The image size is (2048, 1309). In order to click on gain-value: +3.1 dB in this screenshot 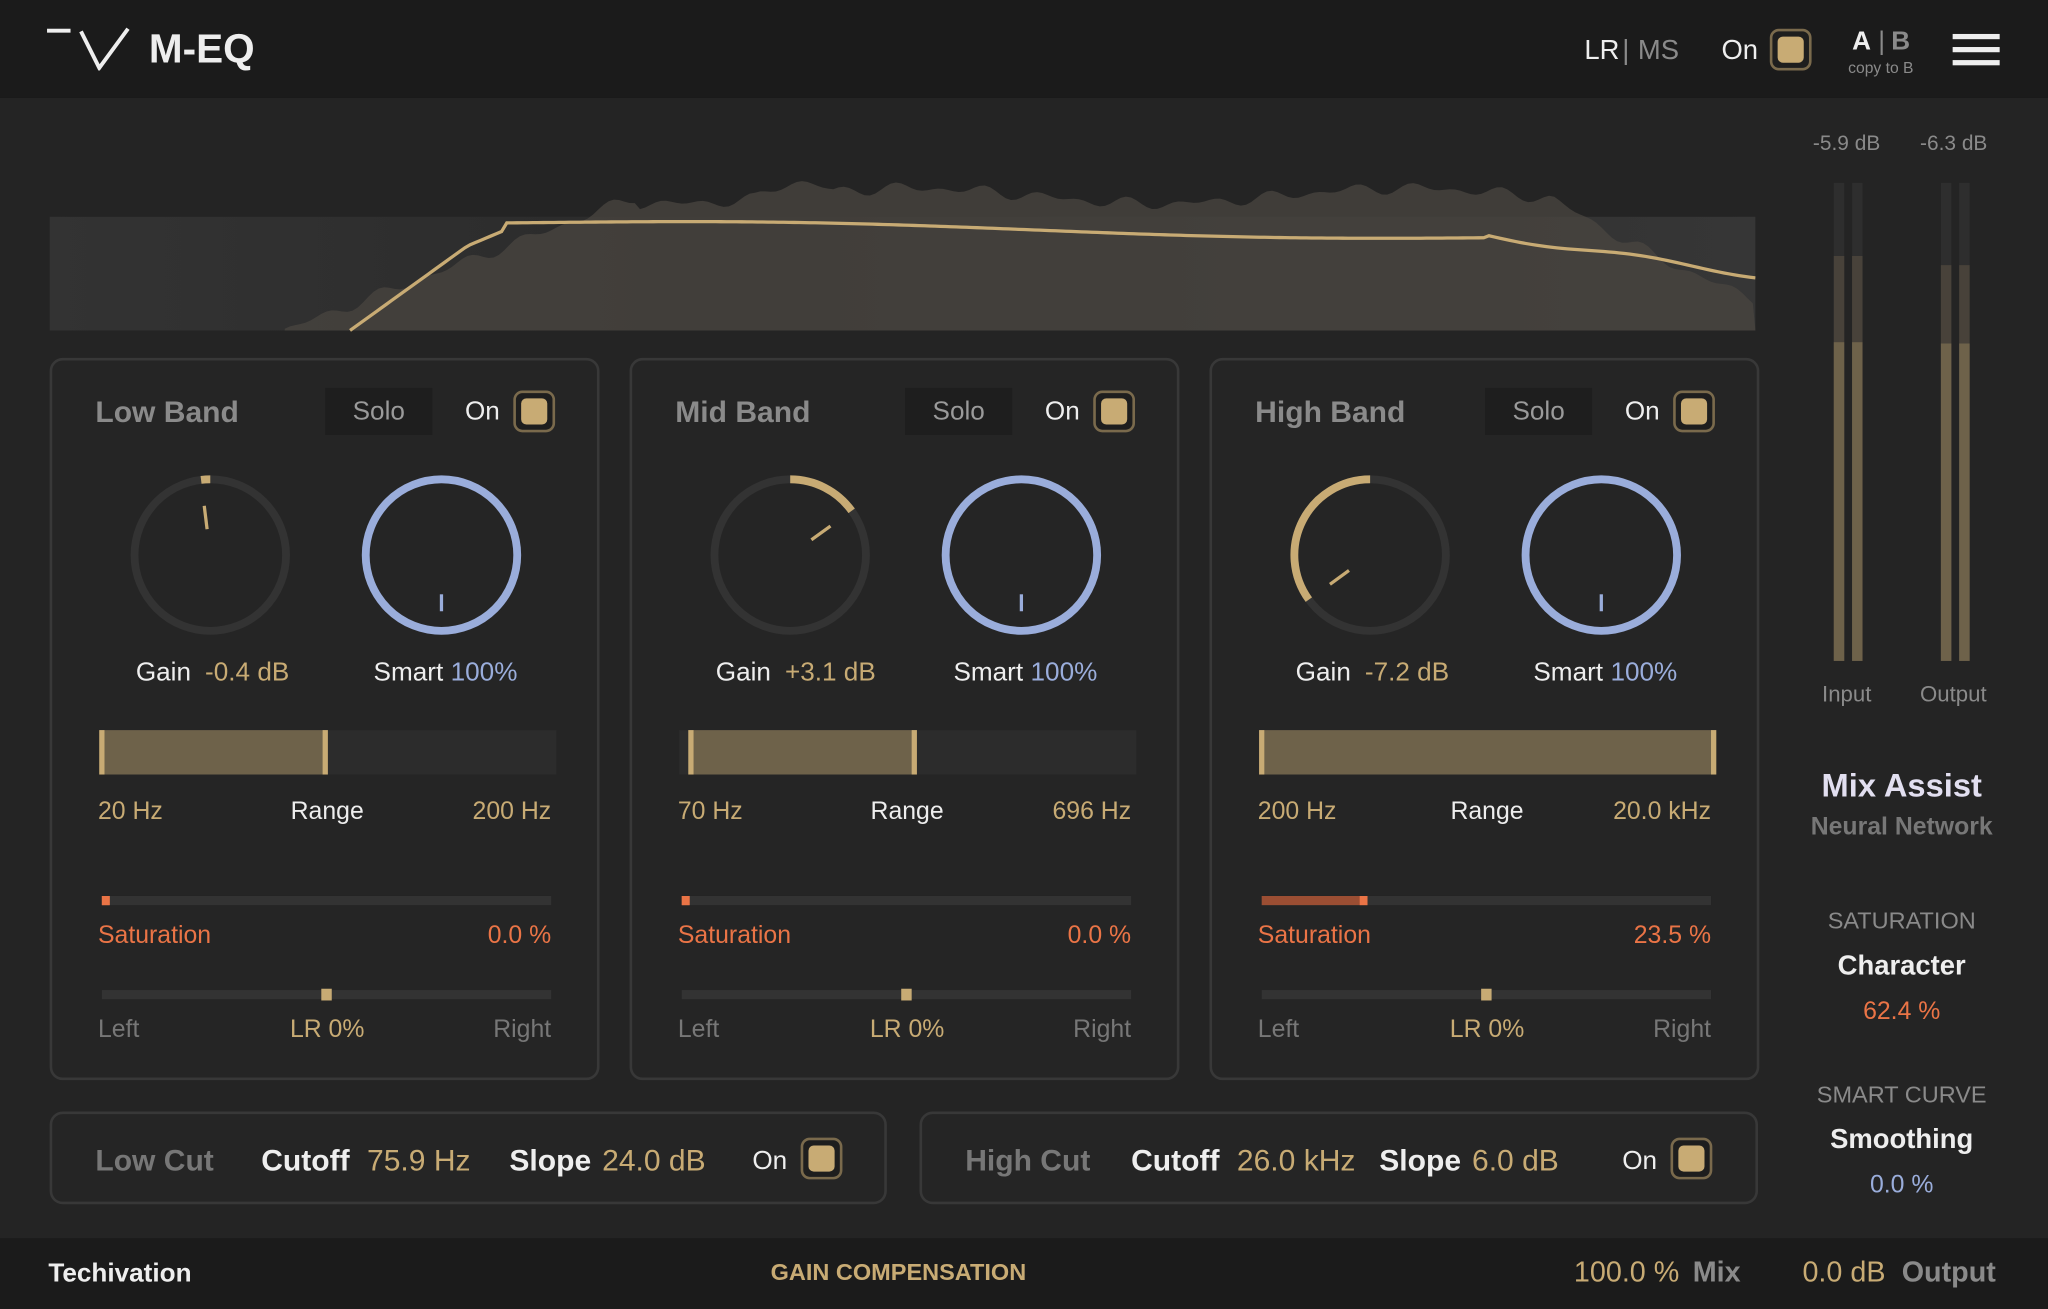, I will do `click(830, 673)`.